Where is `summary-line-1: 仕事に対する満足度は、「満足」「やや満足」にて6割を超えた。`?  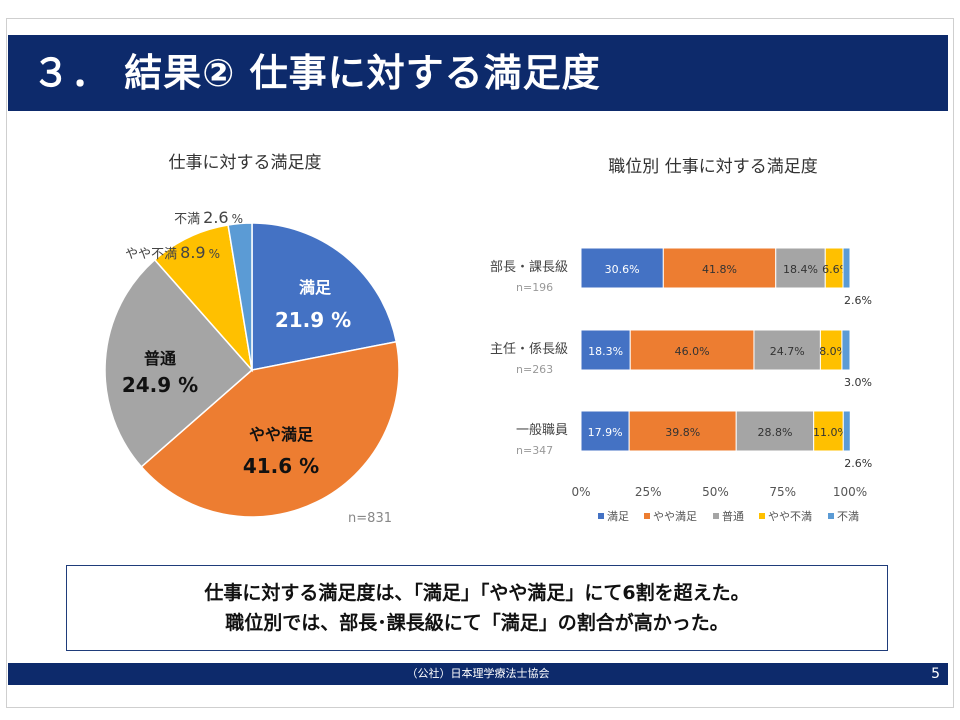 summary-line-1: 仕事に対する満足度は、「満足」「やや満足」にて6割を超えた。 is located at coordinates (477, 593).